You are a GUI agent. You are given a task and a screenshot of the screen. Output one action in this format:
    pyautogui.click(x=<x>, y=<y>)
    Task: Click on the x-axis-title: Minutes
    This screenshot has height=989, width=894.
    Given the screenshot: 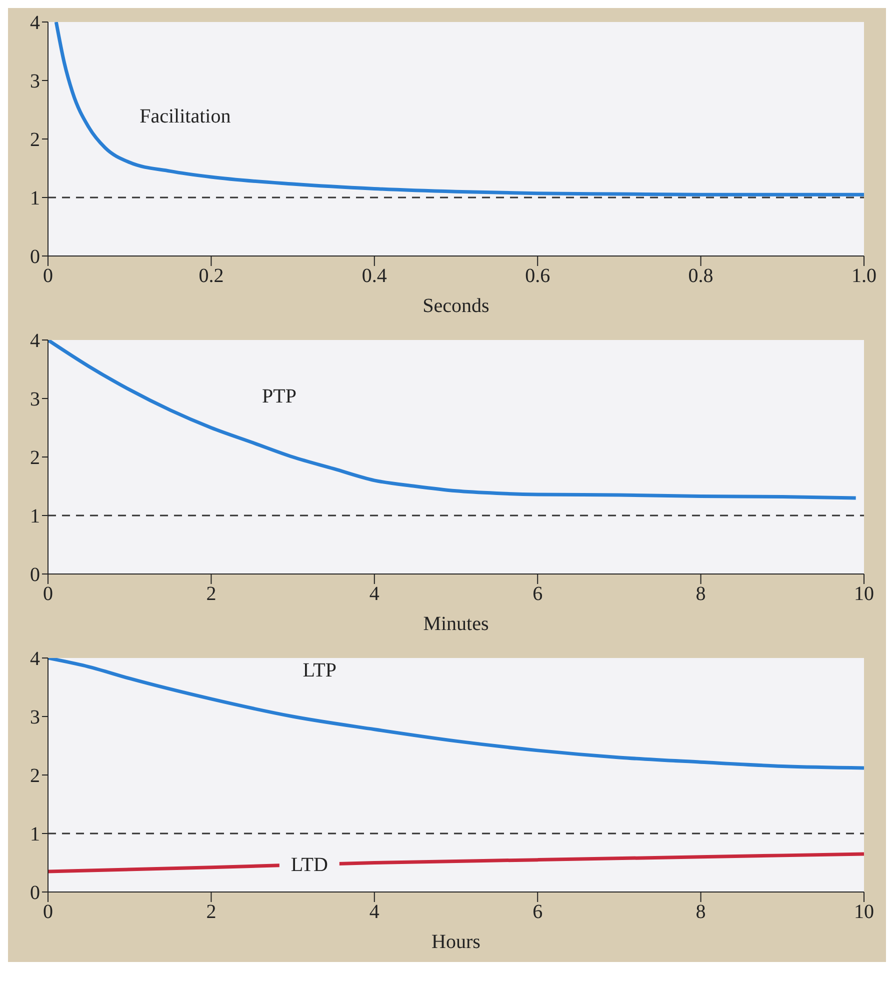 What is the action you would take?
    pyautogui.click(x=456, y=624)
    